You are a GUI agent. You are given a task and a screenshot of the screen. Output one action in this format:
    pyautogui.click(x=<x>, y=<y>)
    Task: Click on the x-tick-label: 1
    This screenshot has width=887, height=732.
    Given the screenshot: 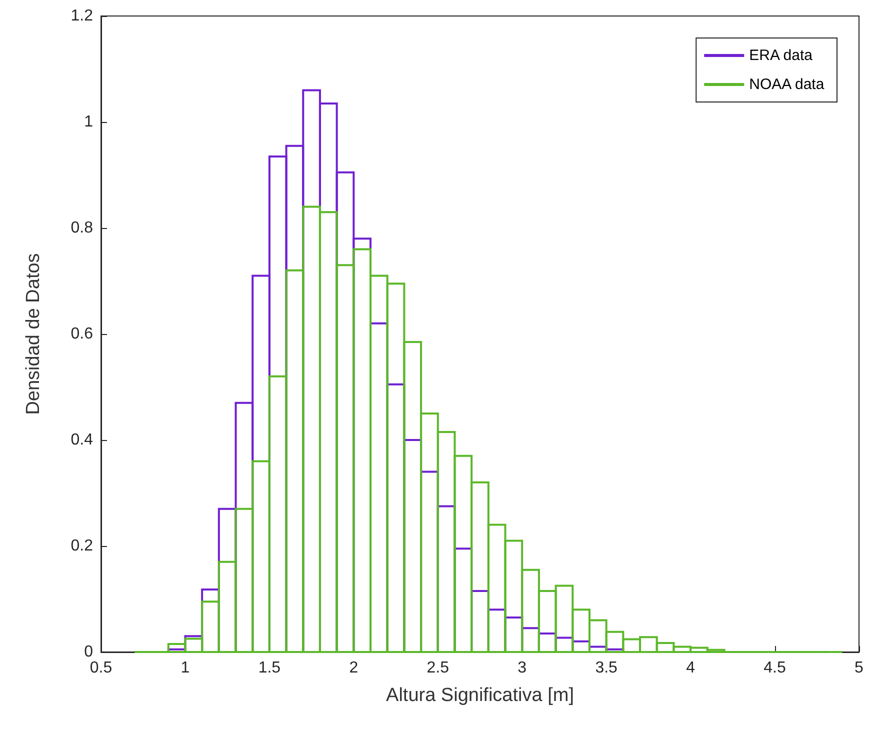 What is the action you would take?
    pyautogui.click(x=185, y=668)
    